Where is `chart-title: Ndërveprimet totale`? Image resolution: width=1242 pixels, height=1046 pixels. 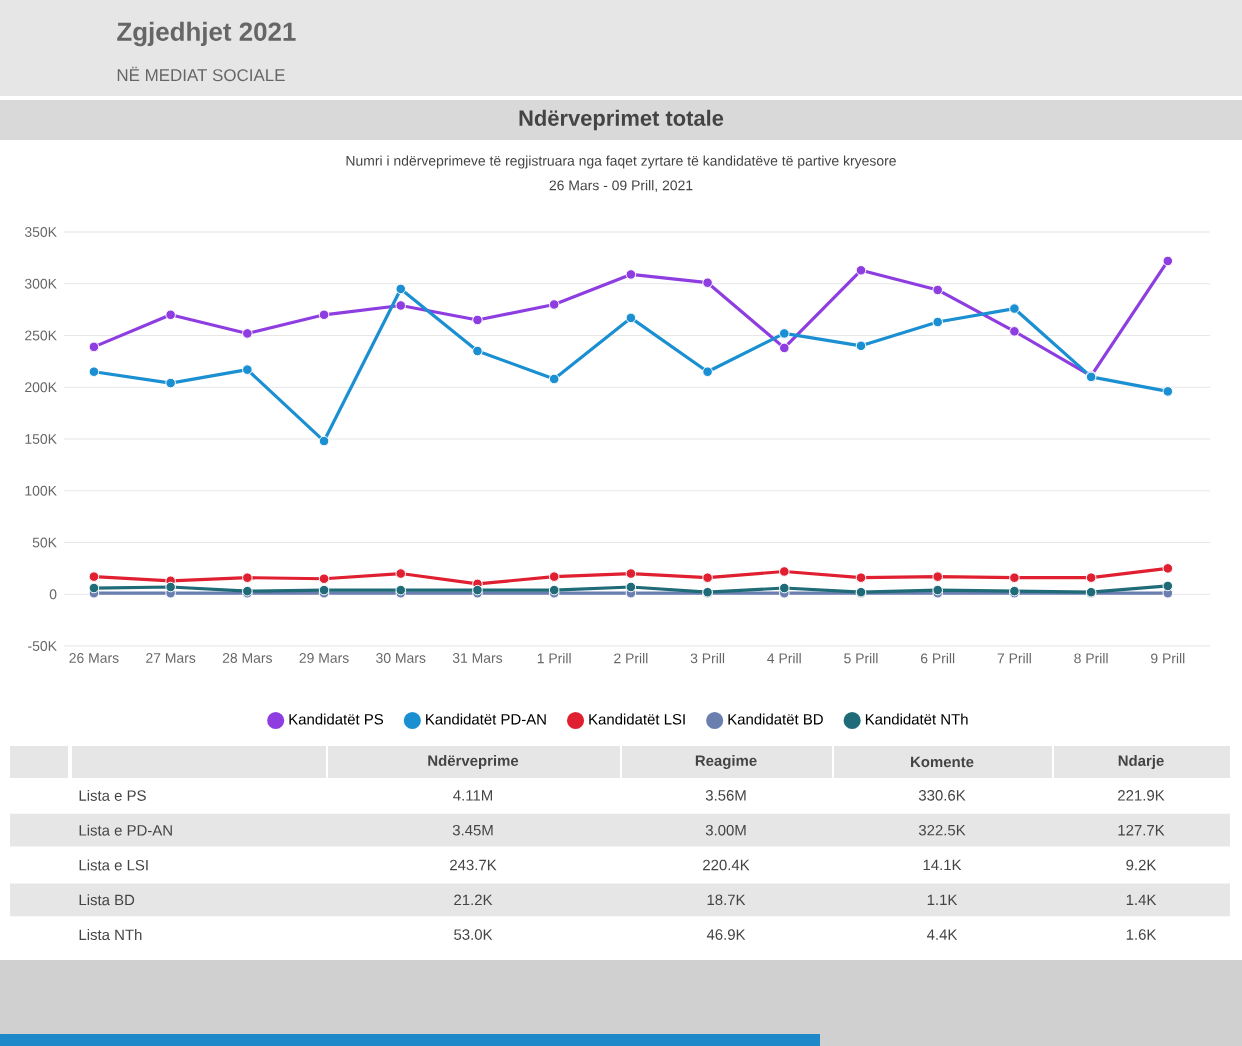 chart-title: Ndërveprimet totale is located at coordinates (621, 120).